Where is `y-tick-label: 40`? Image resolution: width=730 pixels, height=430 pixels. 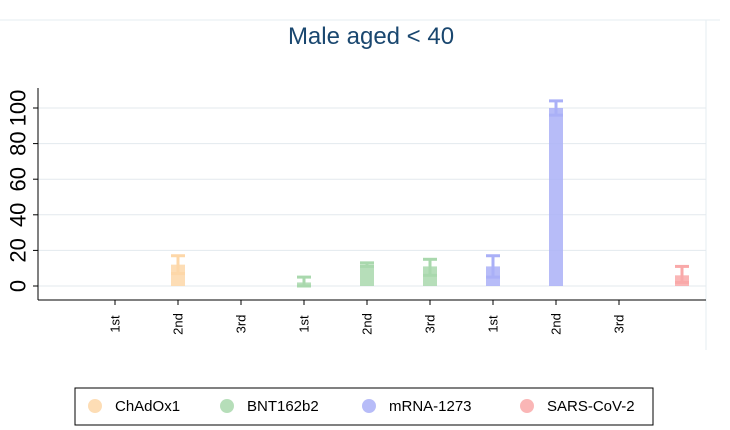 y-tick-label: 40 is located at coordinates (18, 215).